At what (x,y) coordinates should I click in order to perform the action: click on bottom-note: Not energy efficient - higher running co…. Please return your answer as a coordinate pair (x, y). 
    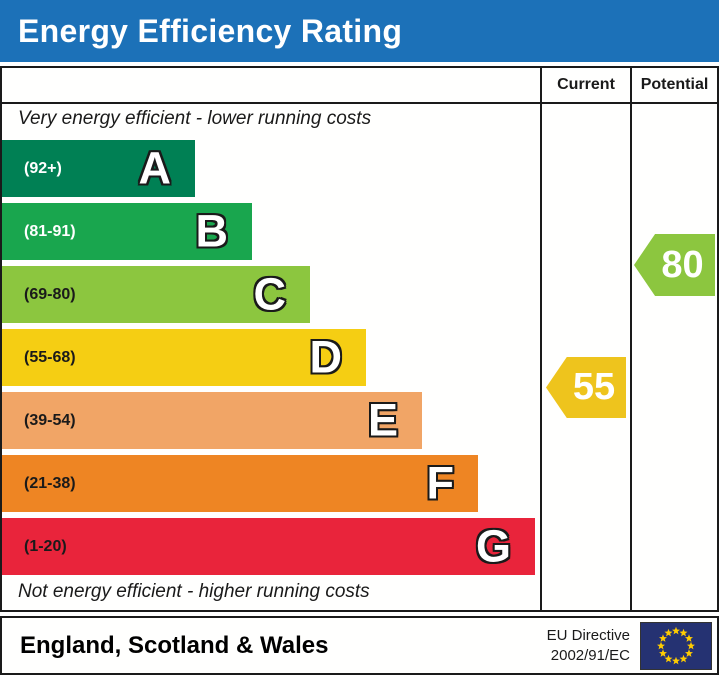
    Looking at the image, I should click on (194, 591).